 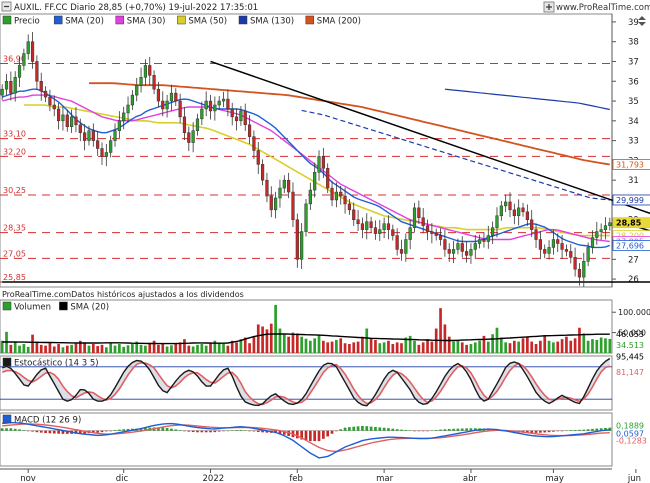 What do you see at coordinates (634, 312) in the screenshot?
I see `volume-tick-label: 100.000` at bounding box center [634, 312].